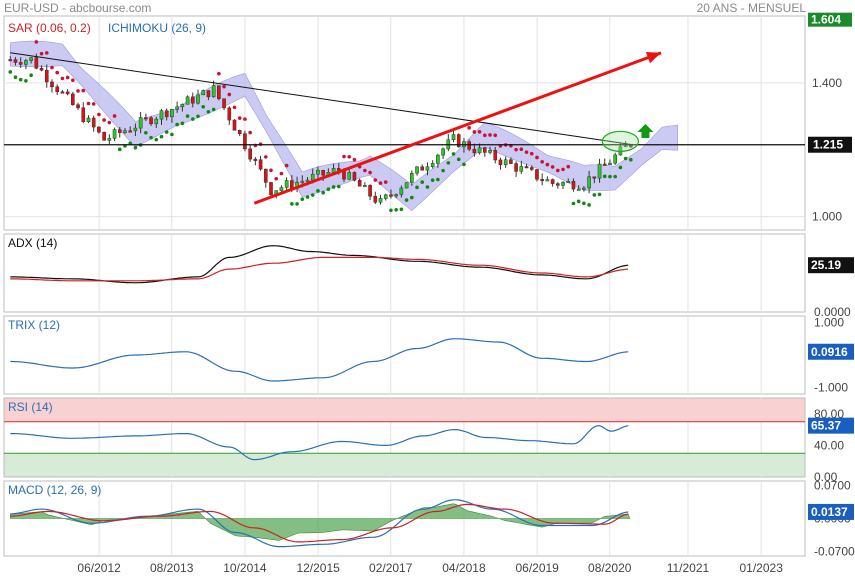 This screenshot has height=580, width=855. Describe the element at coordinates (830, 19) in the screenshot. I see `top-value-box` at that location.